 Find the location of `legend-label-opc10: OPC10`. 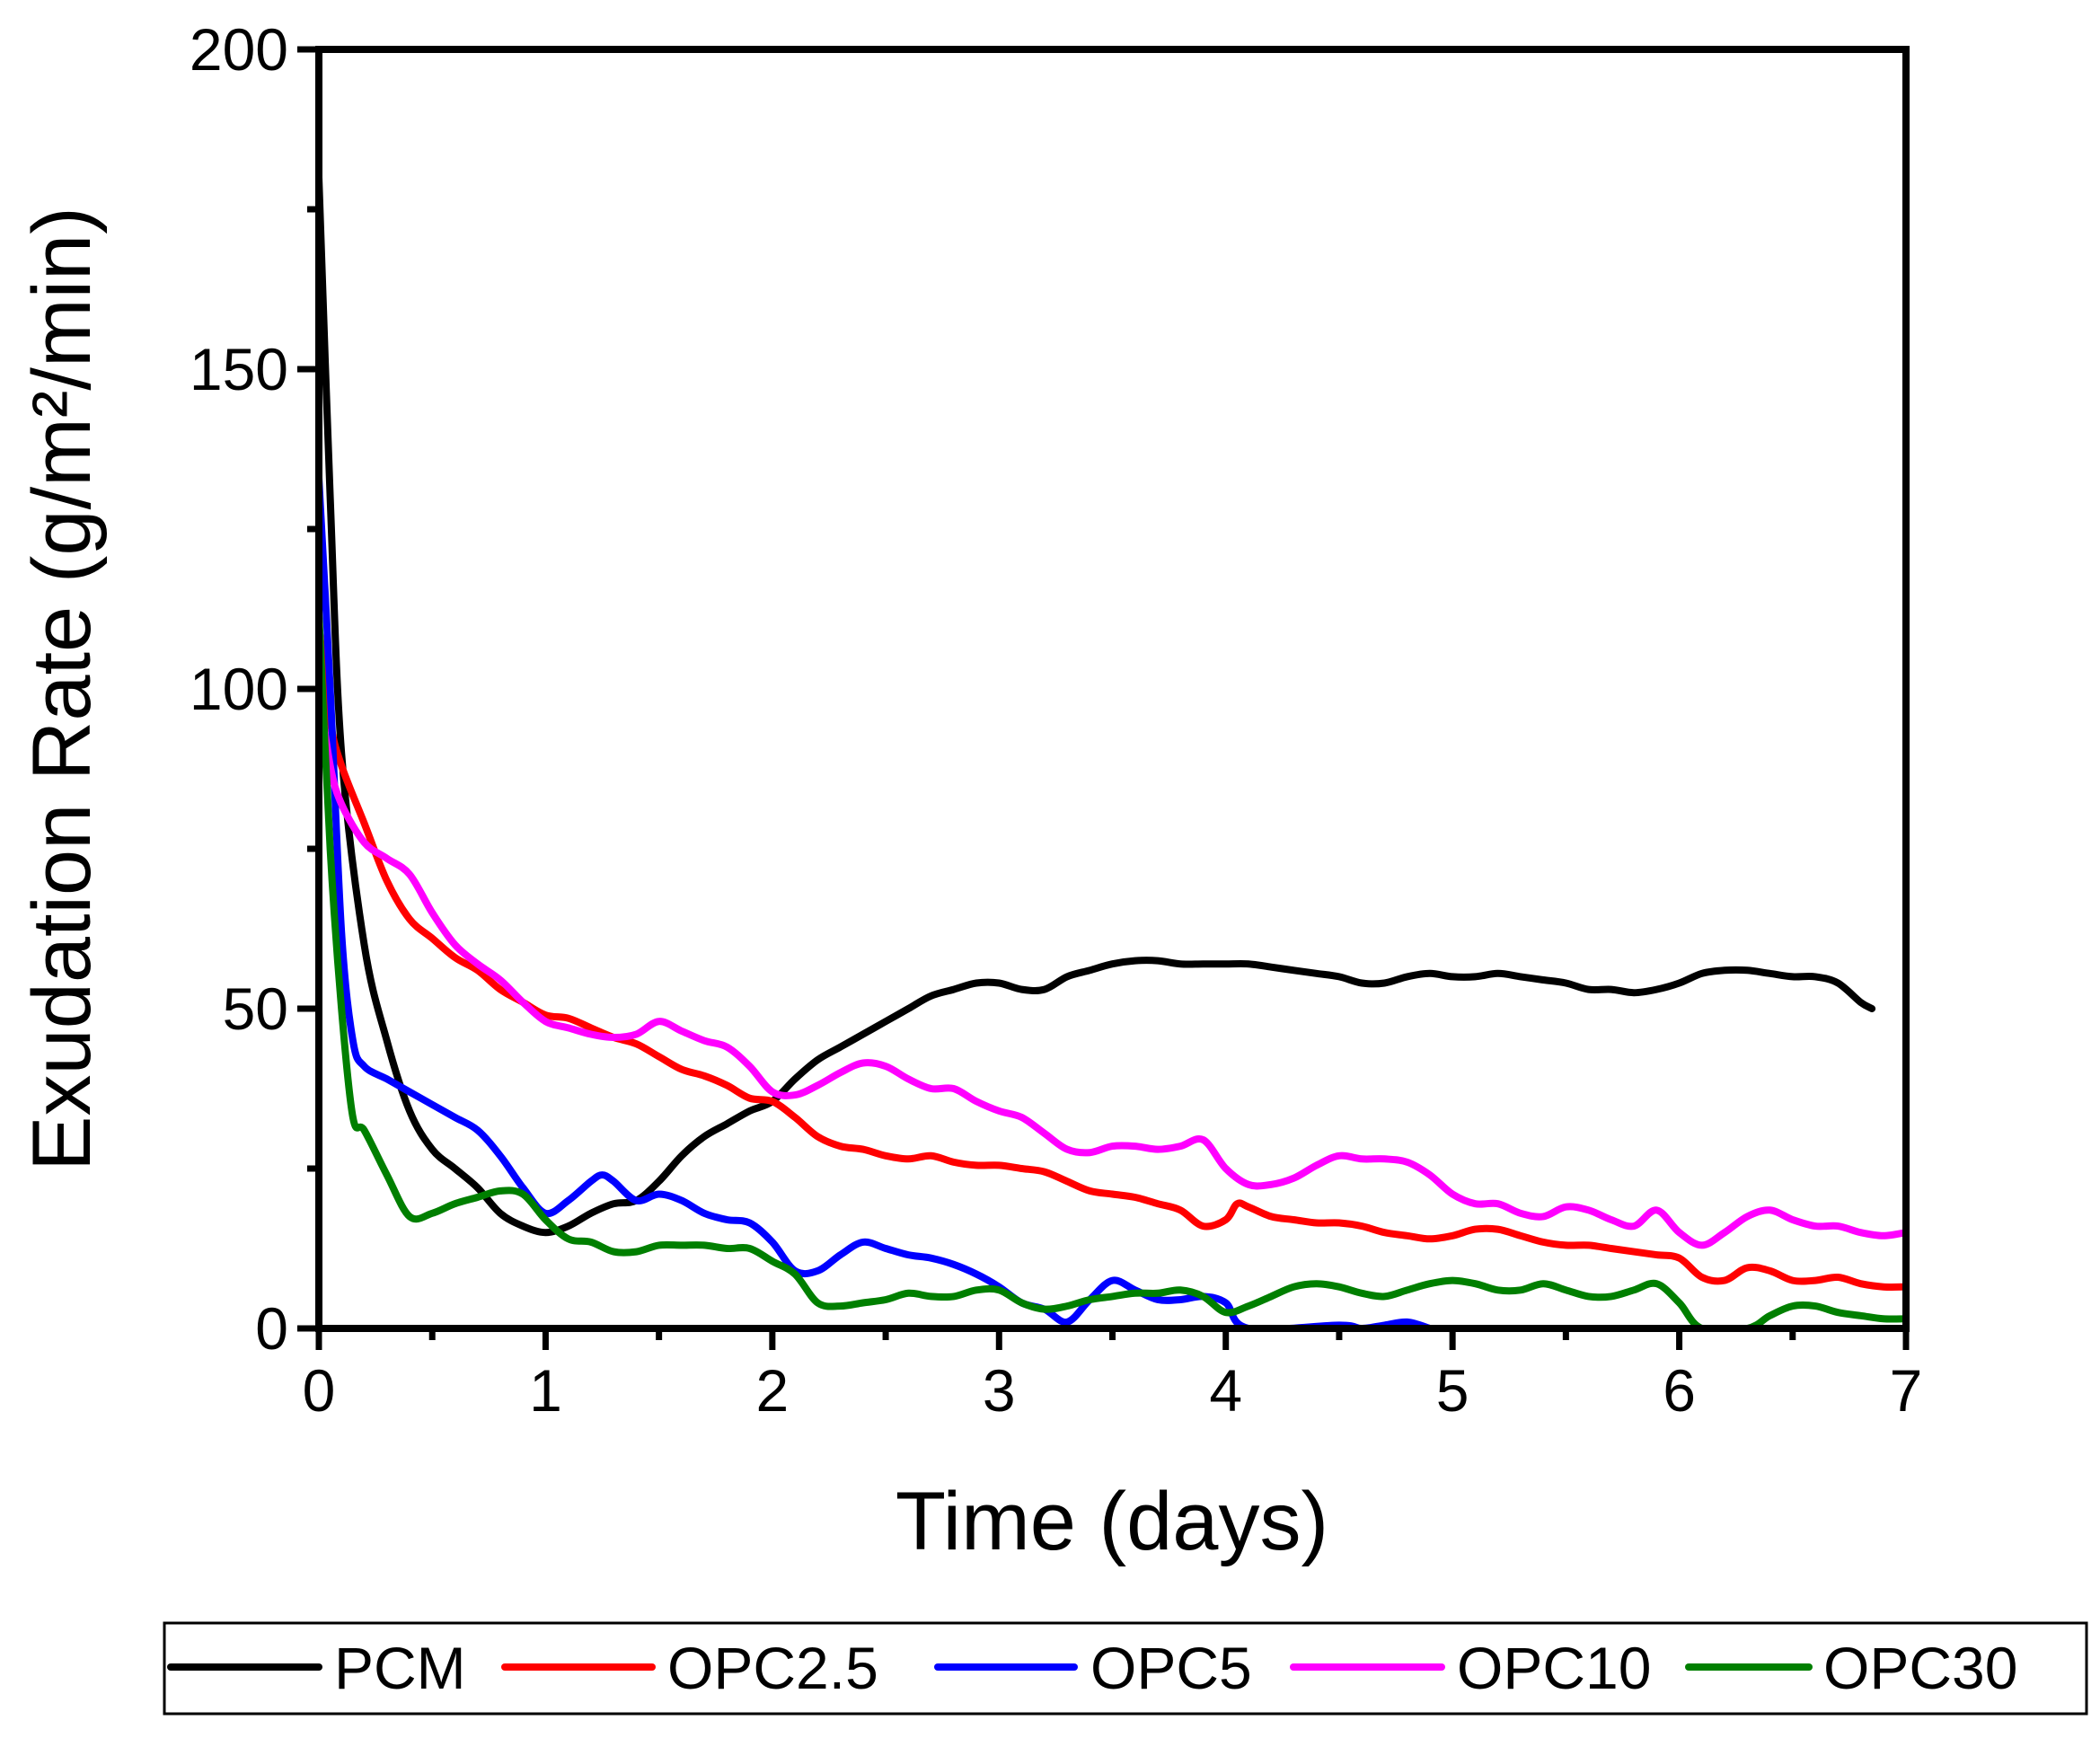

legend-label-opc10: OPC10 is located at coordinates (1554, 1668).